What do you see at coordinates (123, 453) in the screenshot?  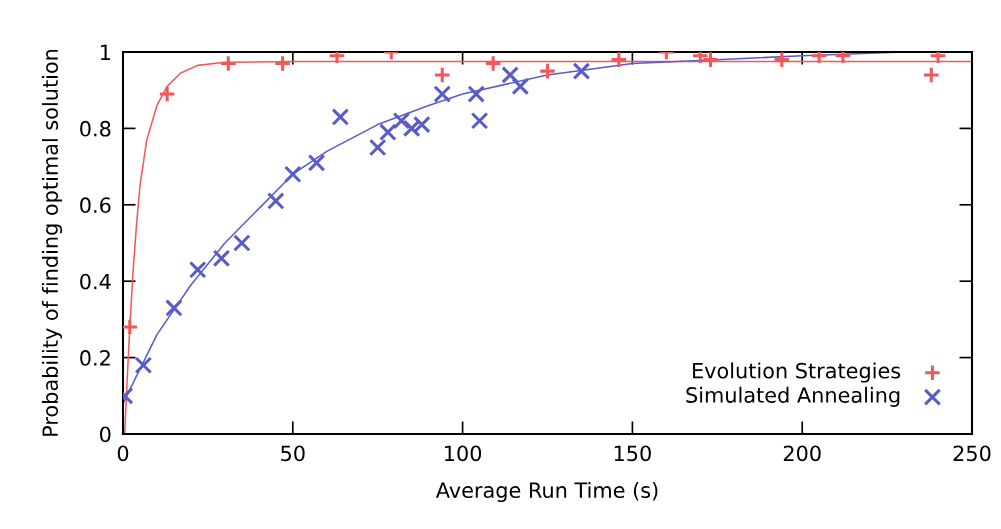 I see `x-tick-label: 0` at bounding box center [123, 453].